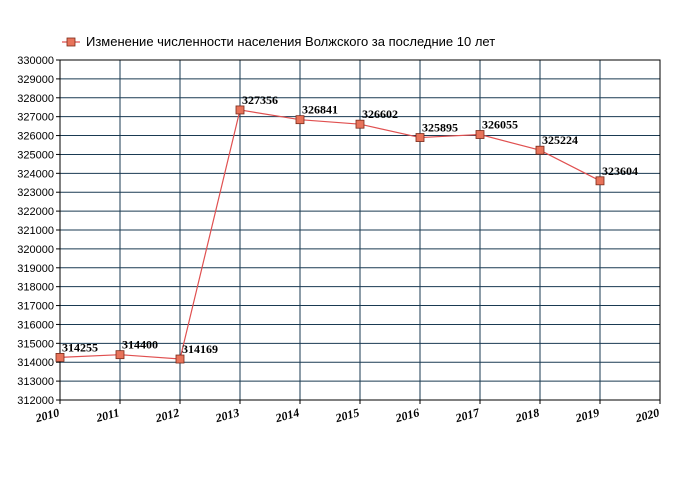  I want to click on x-tick-label: 2019, so click(587, 415).